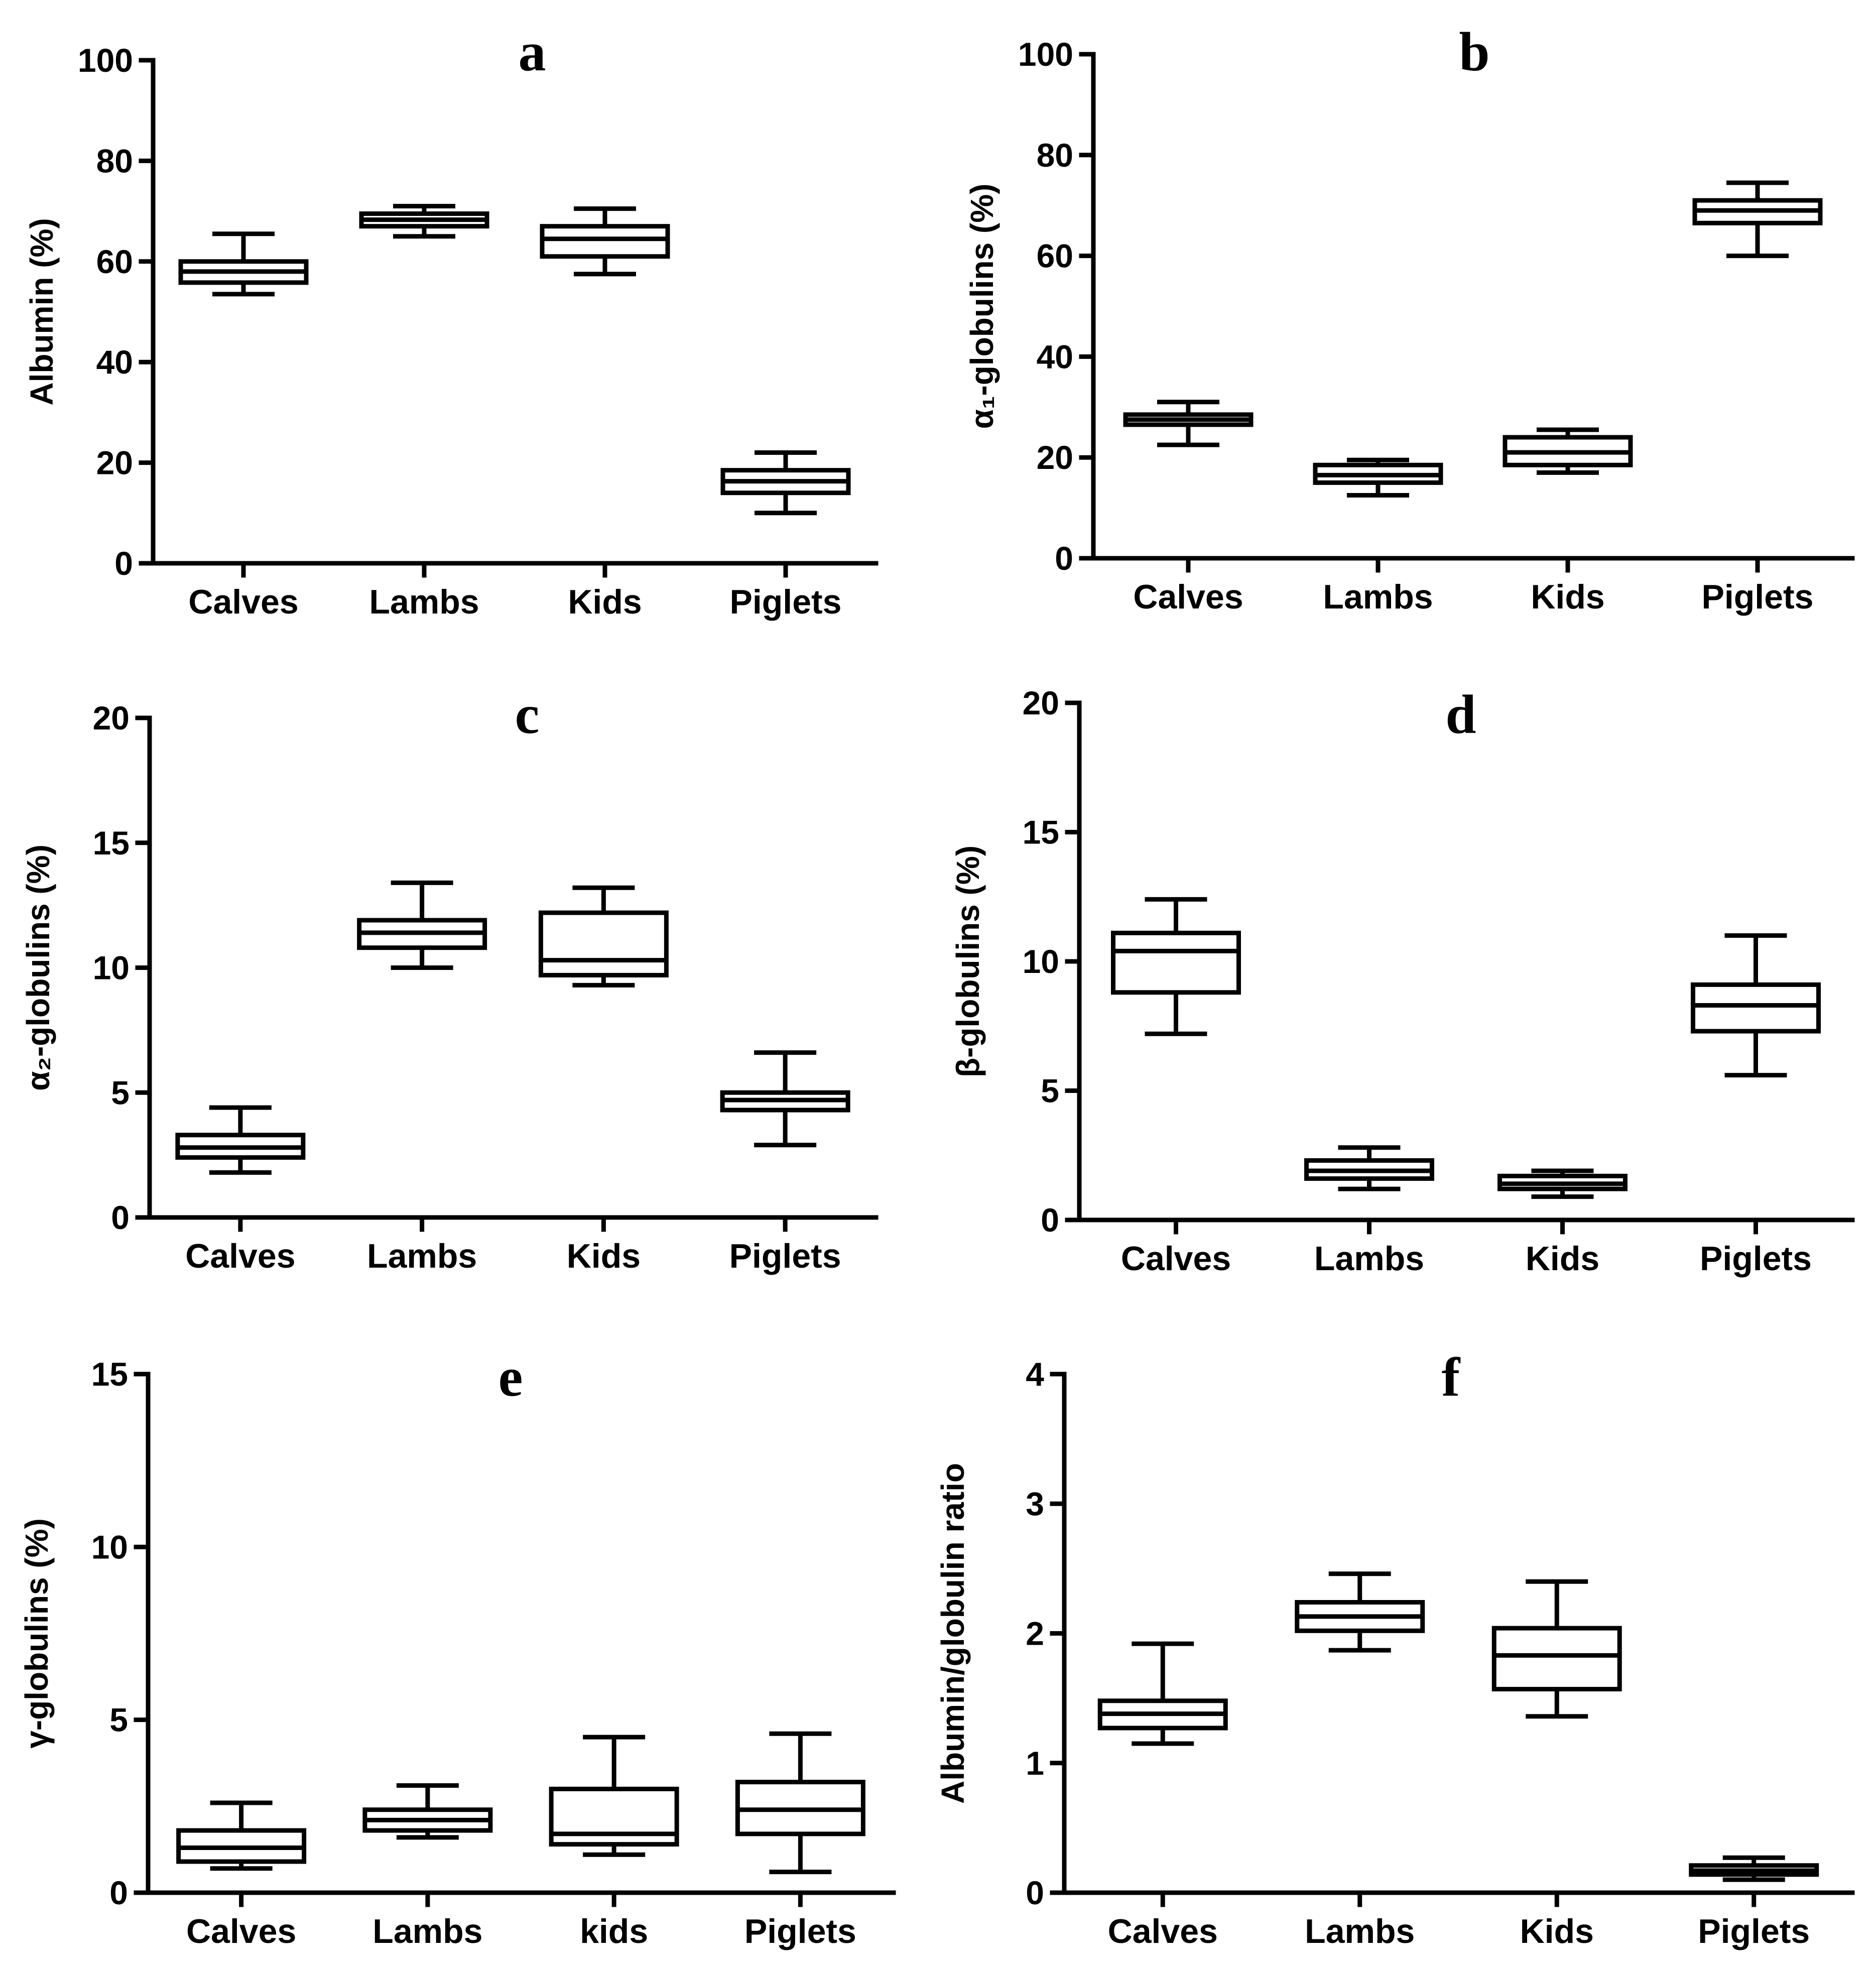 The height and width of the screenshot is (1969, 1876). What do you see at coordinates (1035, 1503) in the screenshot?
I see `y-tick-label: 3` at bounding box center [1035, 1503].